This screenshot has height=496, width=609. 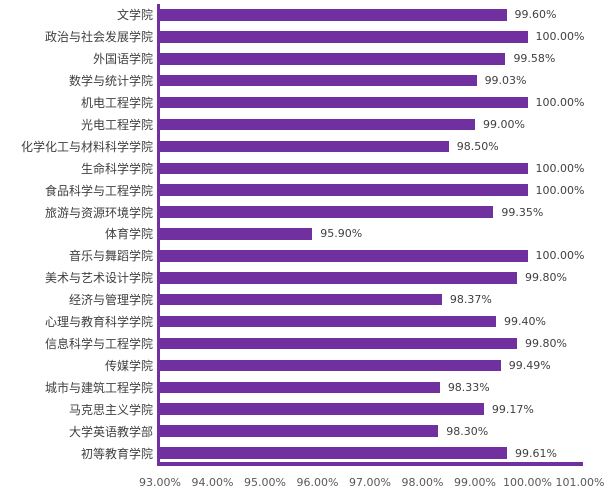 What do you see at coordinates (98, 37) in the screenshot?
I see `category-label: 政治与社会发展学院` at bounding box center [98, 37].